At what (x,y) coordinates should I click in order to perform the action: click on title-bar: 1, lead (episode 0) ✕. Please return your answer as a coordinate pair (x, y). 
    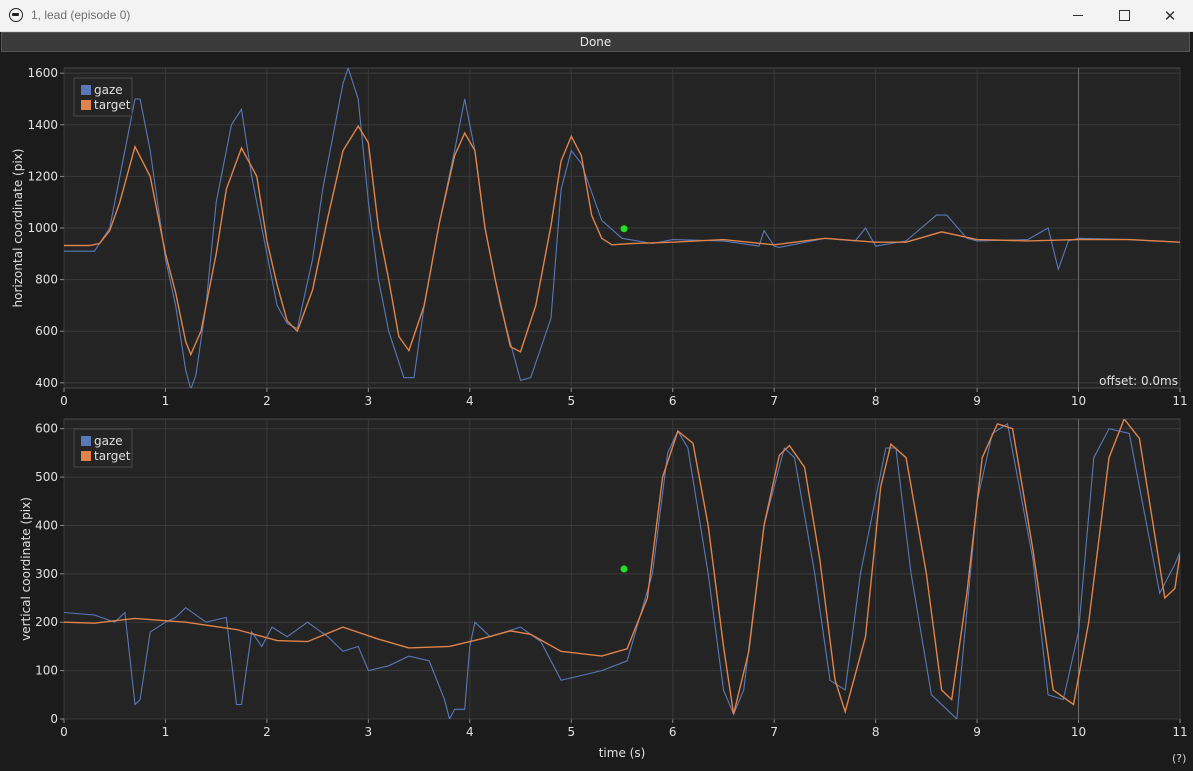
    Looking at the image, I should click on (596, 16).